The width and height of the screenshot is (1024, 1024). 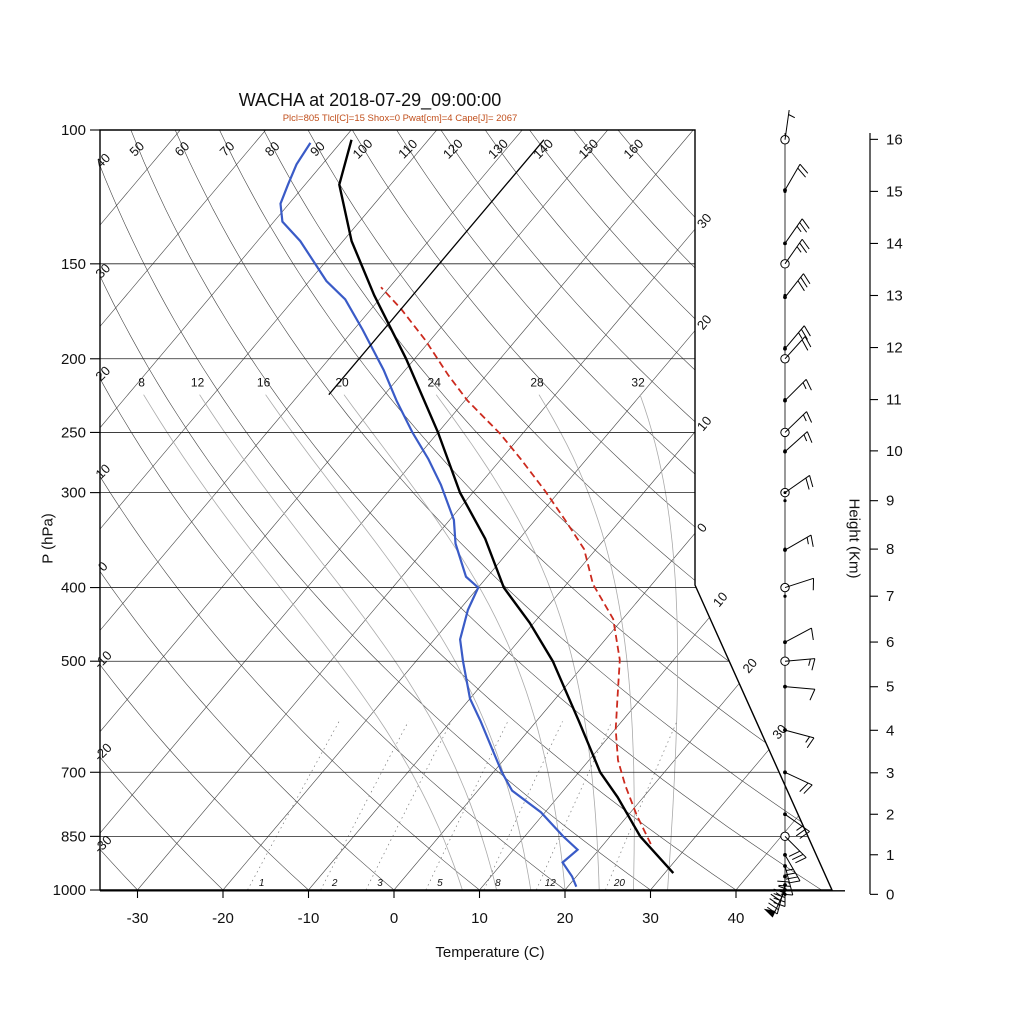 What do you see at coordinates (890, 894) in the screenshot?
I see `height-tick-label: 0` at bounding box center [890, 894].